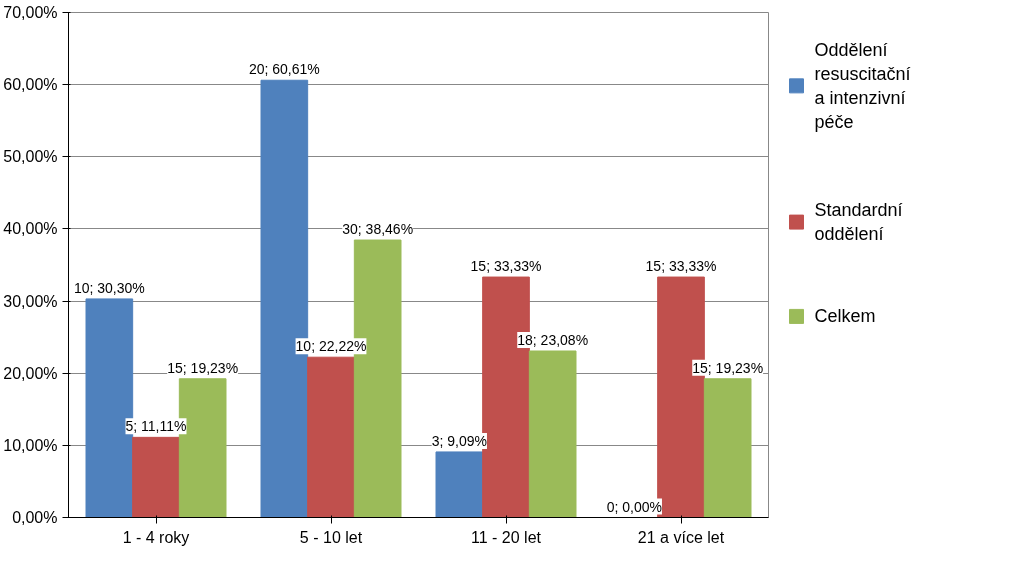 The image size is (1033, 585). What do you see at coordinates (30, 373) in the screenshot?
I see `y-tick-label: 20,00%` at bounding box center [30, 373].